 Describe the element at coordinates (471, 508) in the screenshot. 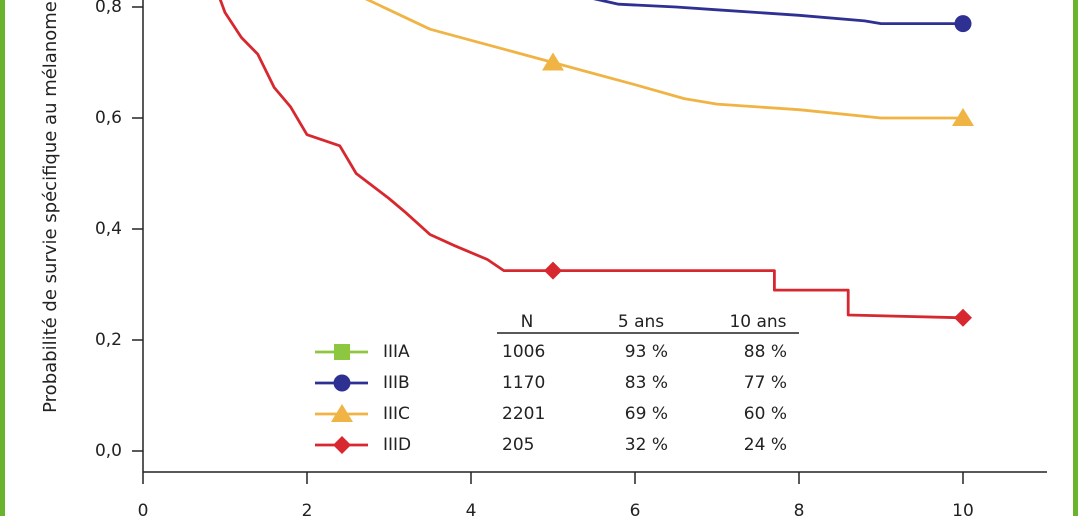

I see `x-tick-label: 4` at that location.